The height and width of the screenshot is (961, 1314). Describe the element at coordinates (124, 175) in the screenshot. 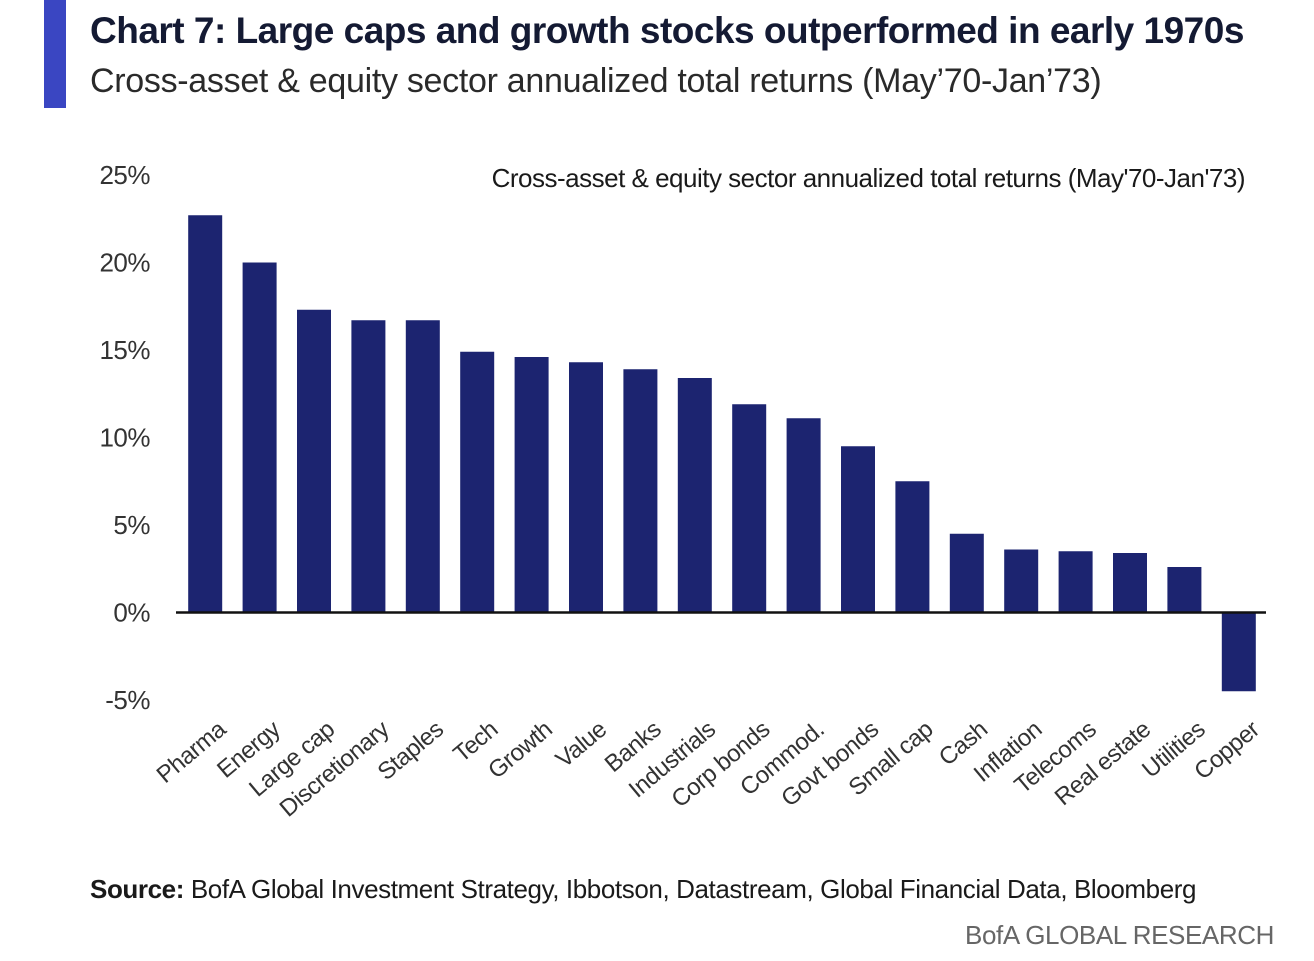

I see `y-tick-label: 25%` at that location.